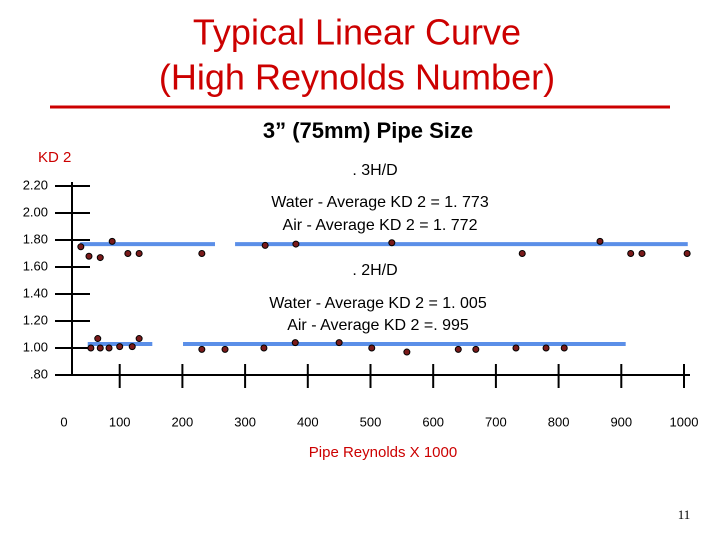  What do you see at coordinates (54, 157) in the screenshot?
I see `y-axis-label: KD 2` at bounding box center [54, 157].